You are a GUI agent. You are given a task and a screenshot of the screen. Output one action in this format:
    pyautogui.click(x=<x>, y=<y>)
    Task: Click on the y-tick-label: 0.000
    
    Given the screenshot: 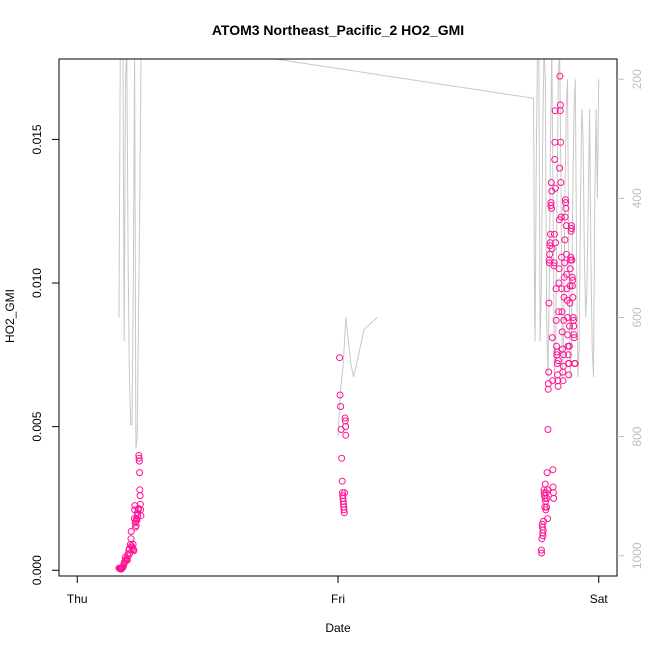 What is the action you would take?
    pyautogui.click(x=37, y=570)
    